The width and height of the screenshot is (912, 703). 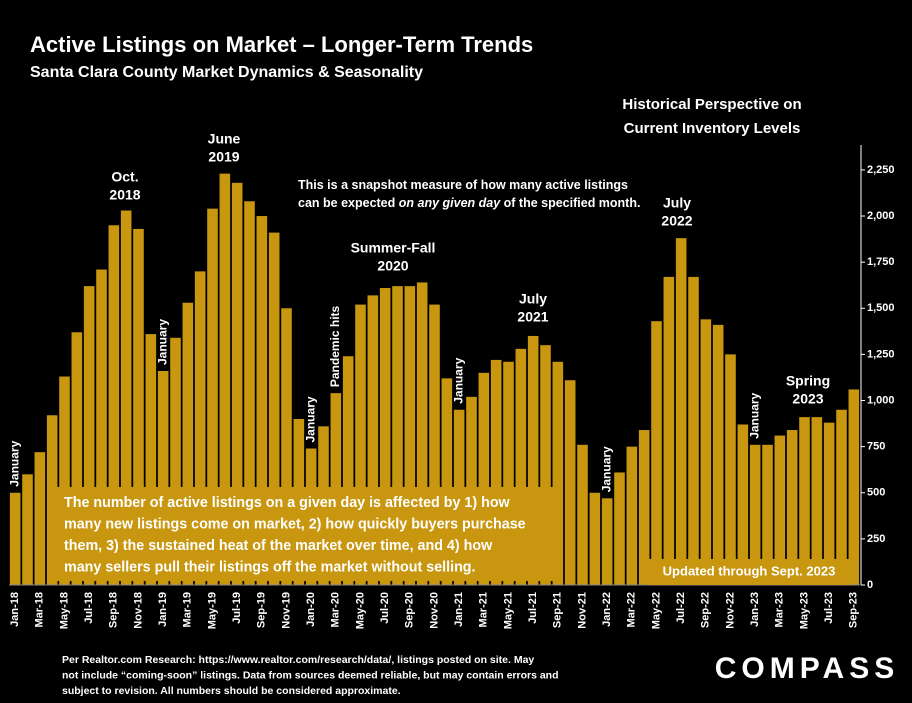 I want to click on y-tick-label: 2,000, so click(x=881, y=216).